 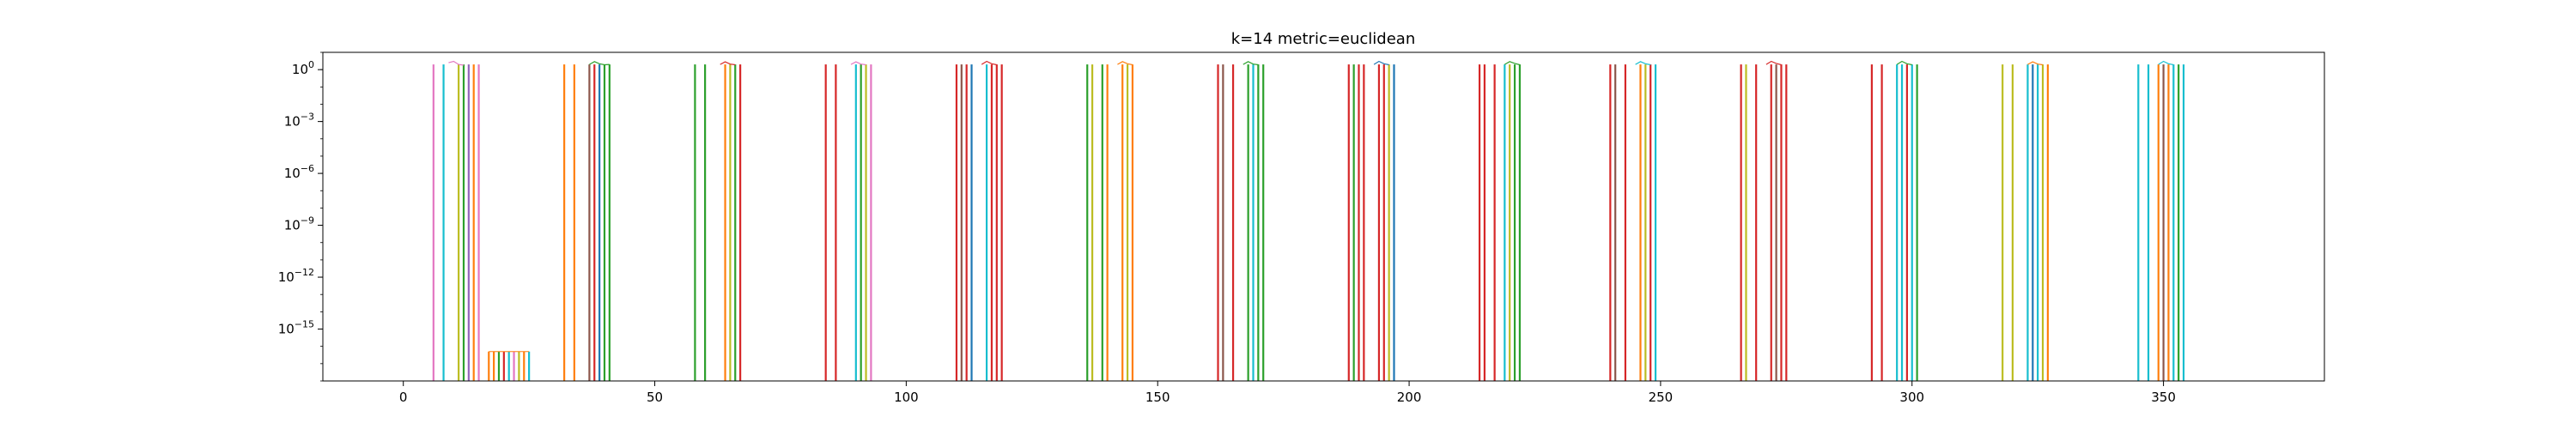 I want to click on x-tick-label: 350, so click(x=2163, y=398).